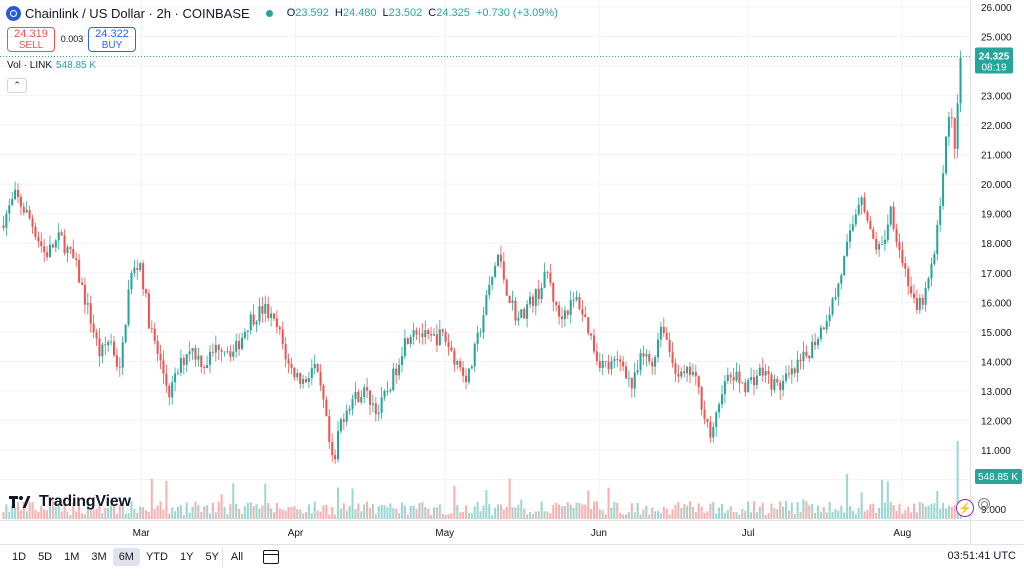 The height and width of the screenshot is (576, 1024). Describe the element at coordinates (212, 557) in the screenshot. I see `timeframe-5y: 5Y` at that location.